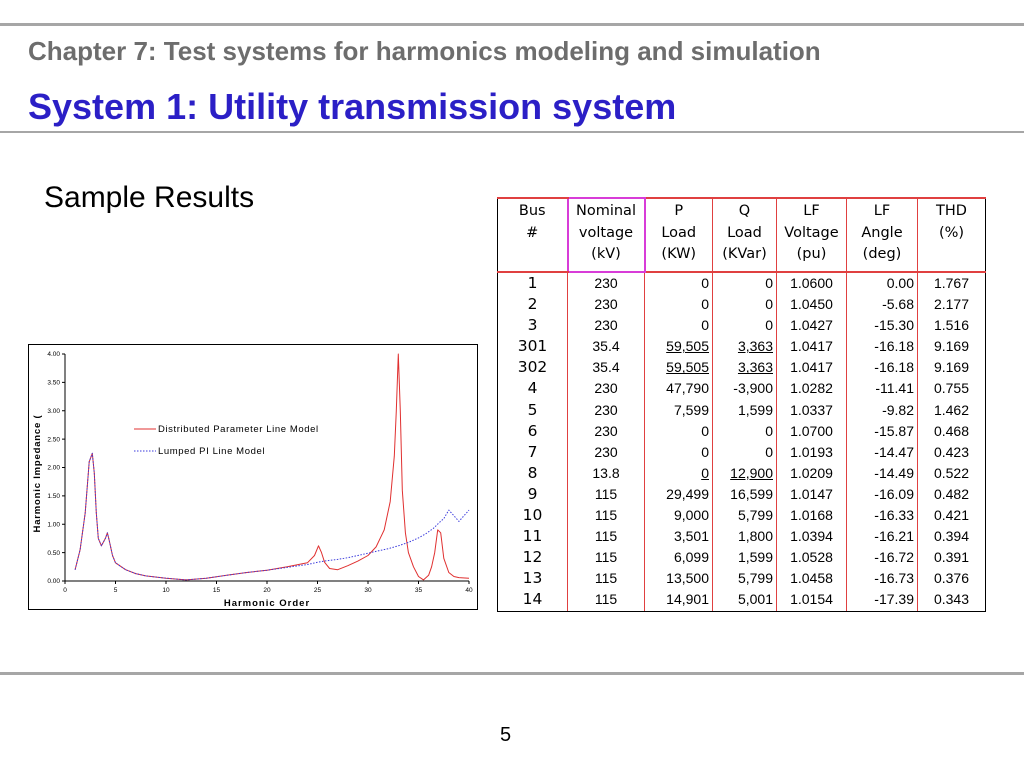  I want to click on table-cell: -11.41, so click(882, 389).